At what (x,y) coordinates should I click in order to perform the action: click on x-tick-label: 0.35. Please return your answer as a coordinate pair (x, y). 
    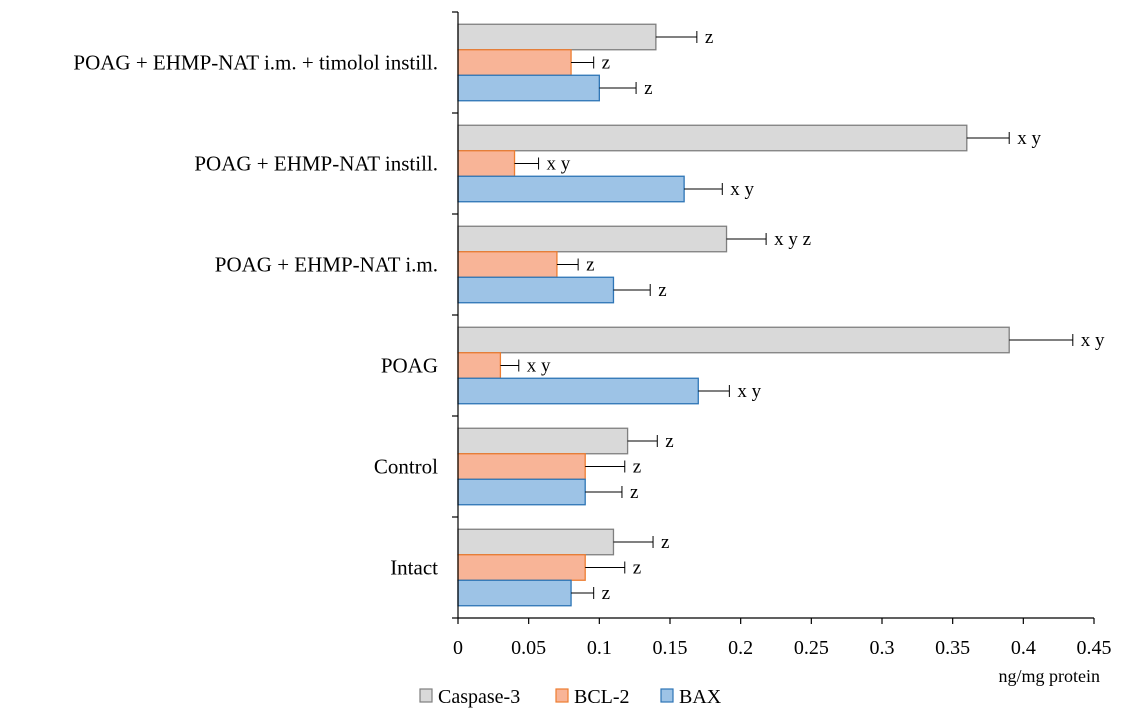
    Looking at the image, I should click on (952, 648).